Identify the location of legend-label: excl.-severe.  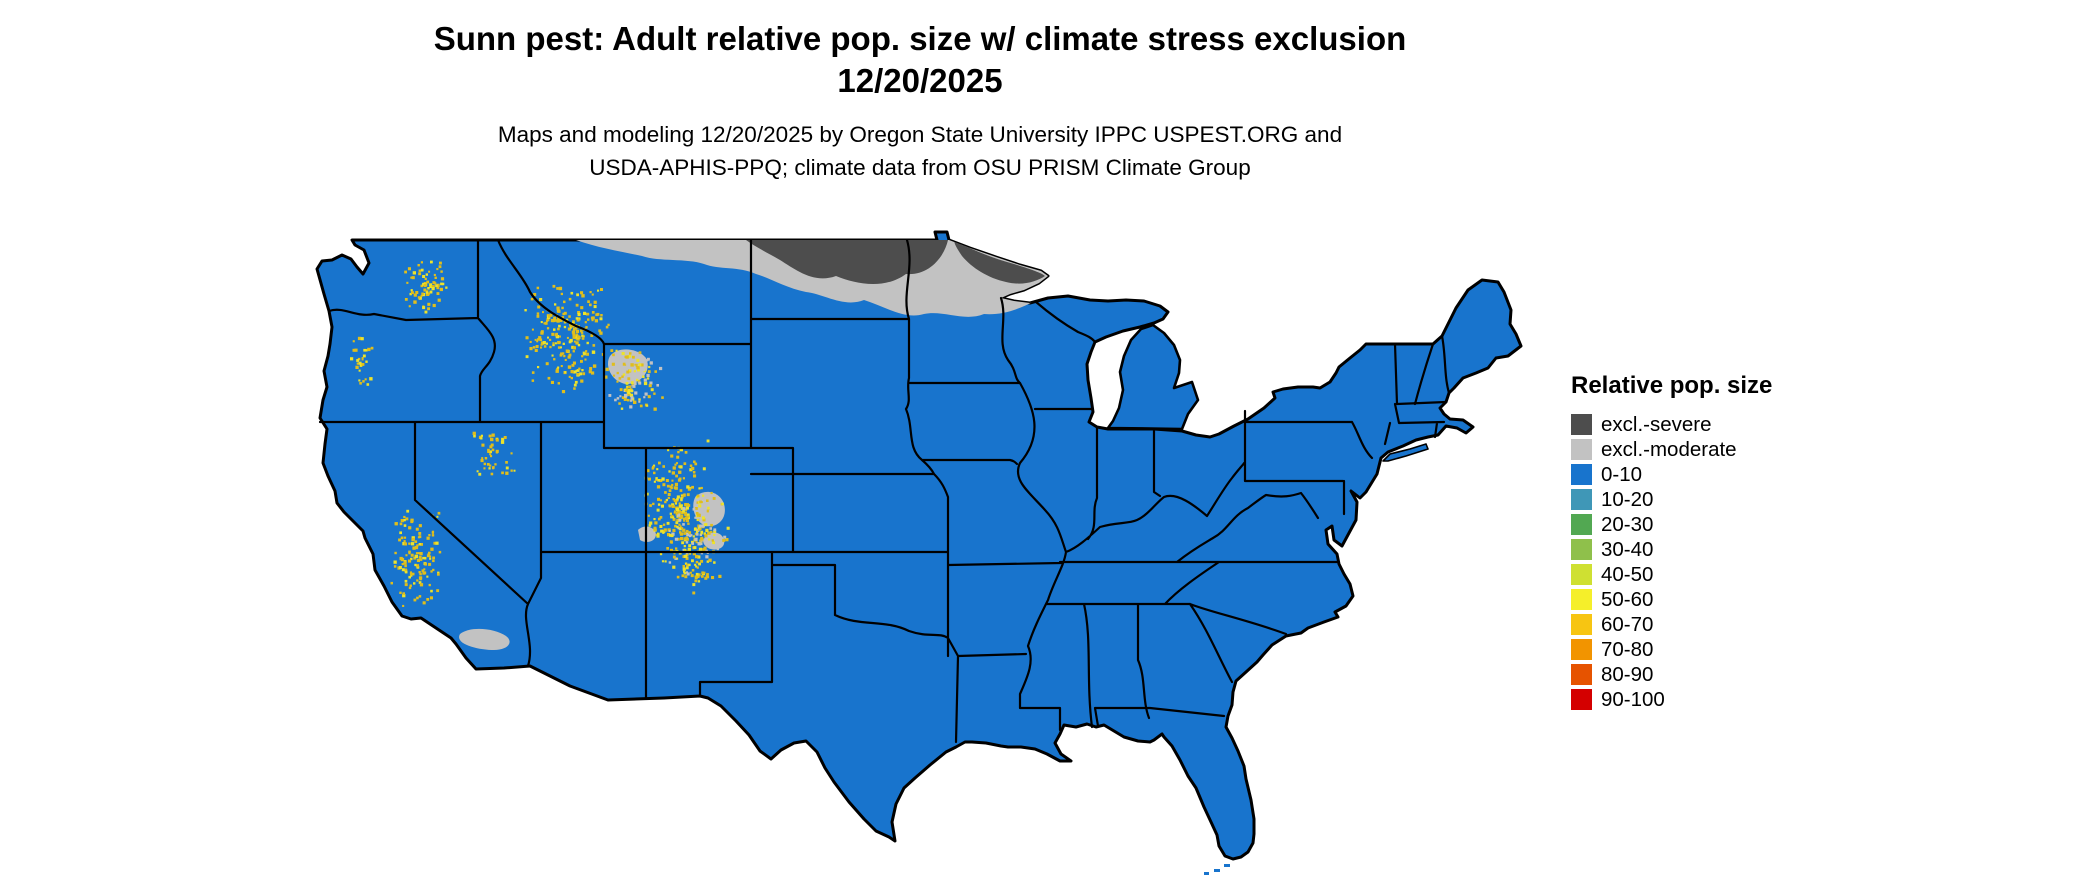
(1656, 424).